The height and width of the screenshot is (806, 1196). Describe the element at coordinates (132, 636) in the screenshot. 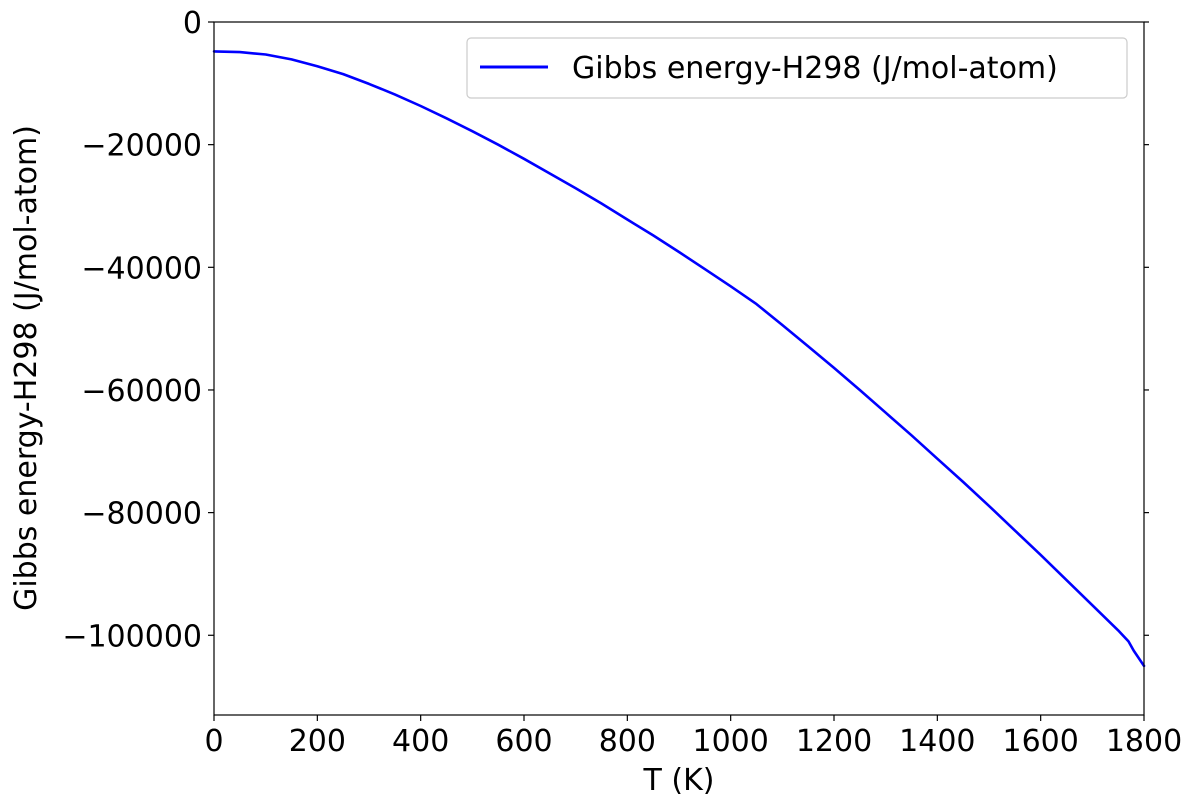

I see `y-tick-label: −100000` at that location.